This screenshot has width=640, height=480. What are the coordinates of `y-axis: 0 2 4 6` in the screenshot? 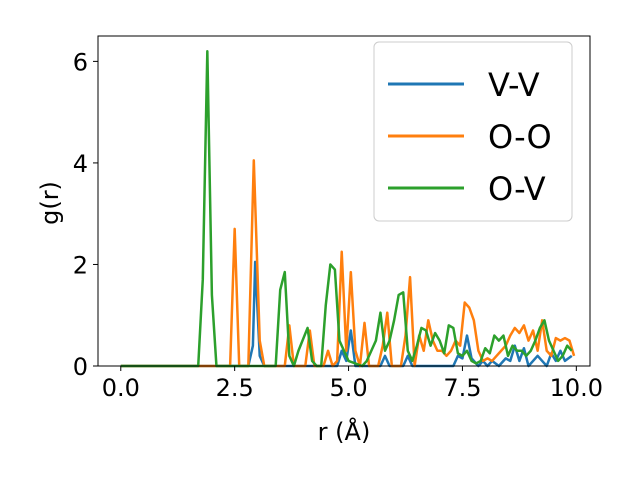 It's located at (85, 214).